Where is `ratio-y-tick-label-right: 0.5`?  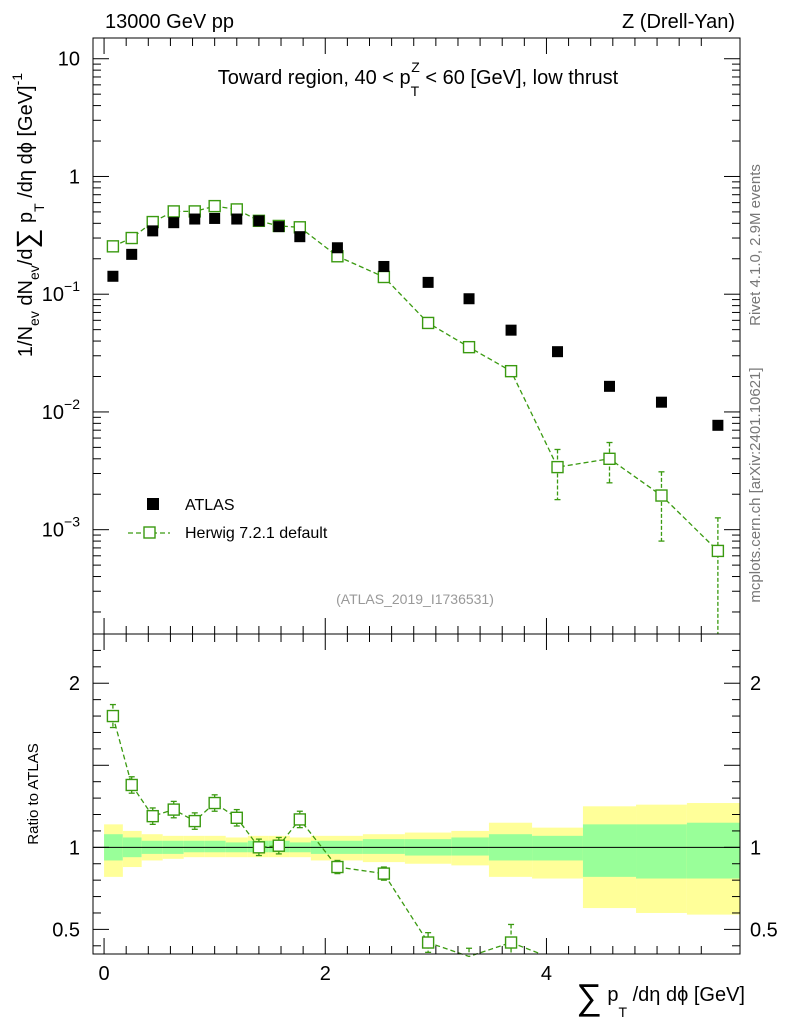 ratio-y-tick-label-right: 0.5 is located at coordinates (764, 930).